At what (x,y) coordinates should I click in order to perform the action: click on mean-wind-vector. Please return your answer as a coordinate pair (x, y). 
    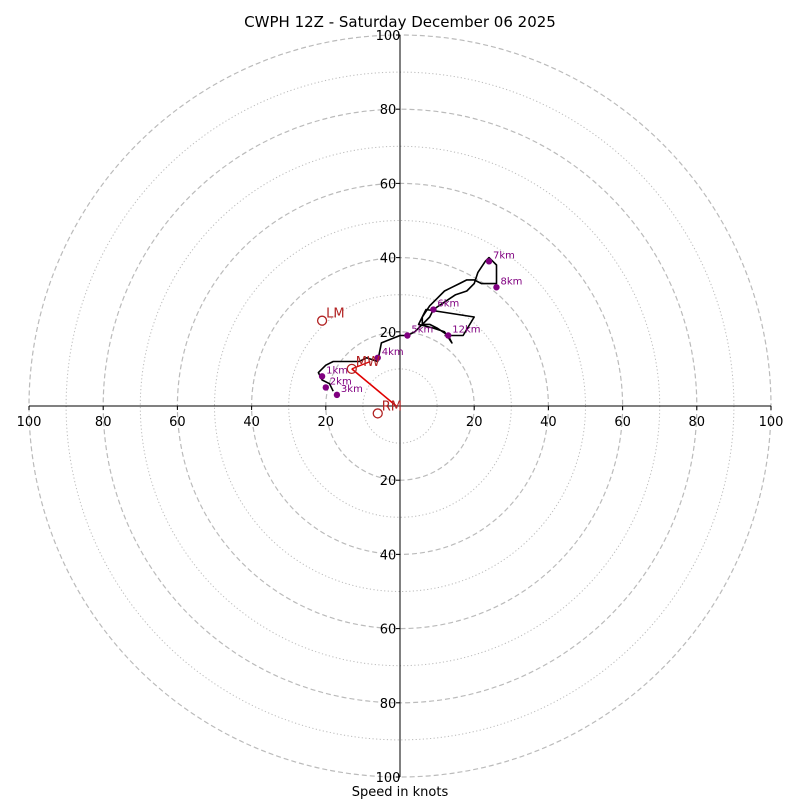
    Looking at the image, I should click on (374, 387).